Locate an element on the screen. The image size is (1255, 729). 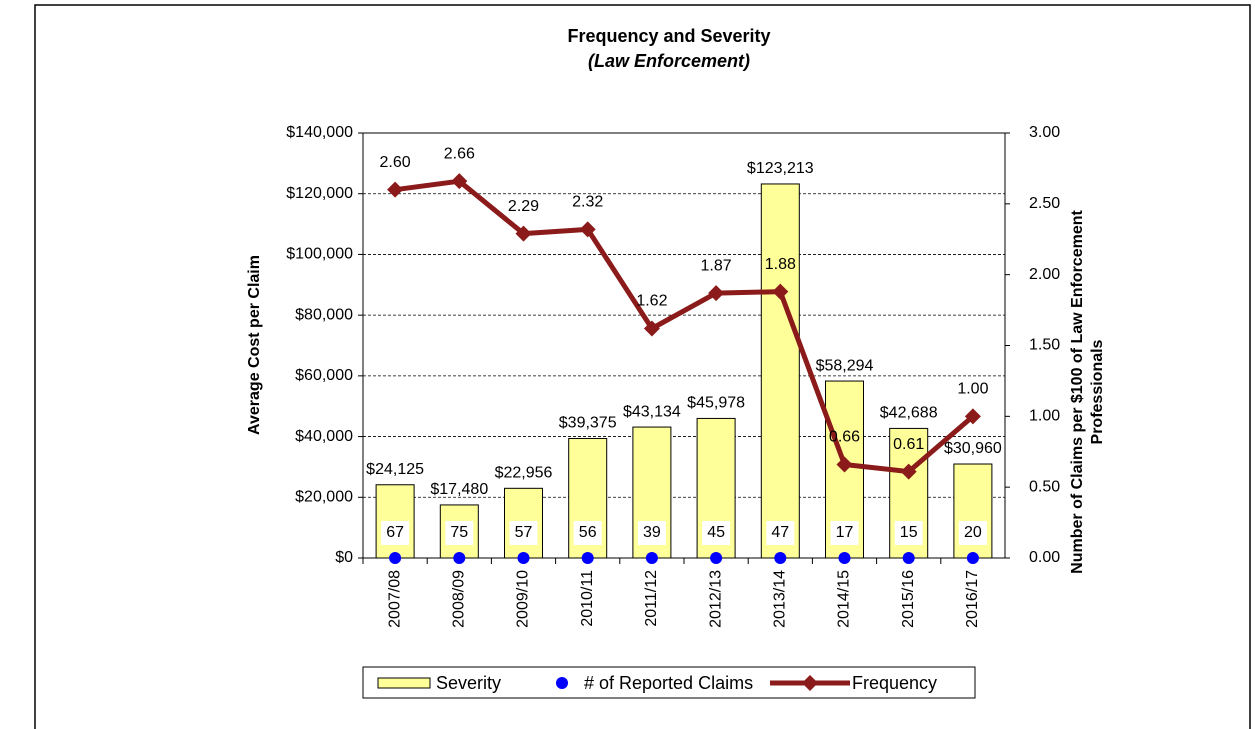
y-tick-label: $140,000 is located at coordinates (319, 132).